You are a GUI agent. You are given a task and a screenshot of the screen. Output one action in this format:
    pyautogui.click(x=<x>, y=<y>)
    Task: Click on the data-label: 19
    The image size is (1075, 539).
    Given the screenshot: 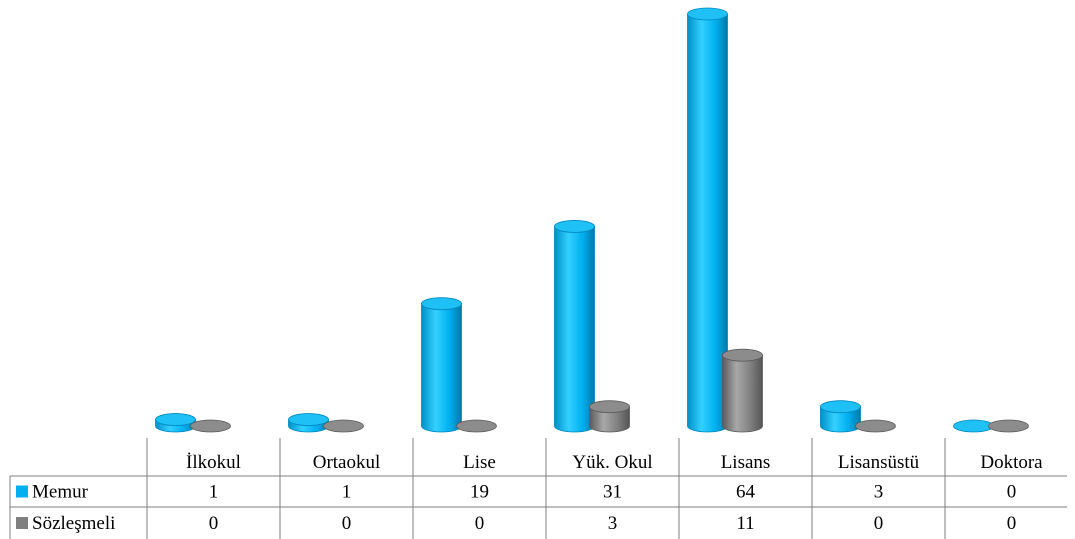 What is the action you would take?
    pyautogui.click(x=479, y=492)
    